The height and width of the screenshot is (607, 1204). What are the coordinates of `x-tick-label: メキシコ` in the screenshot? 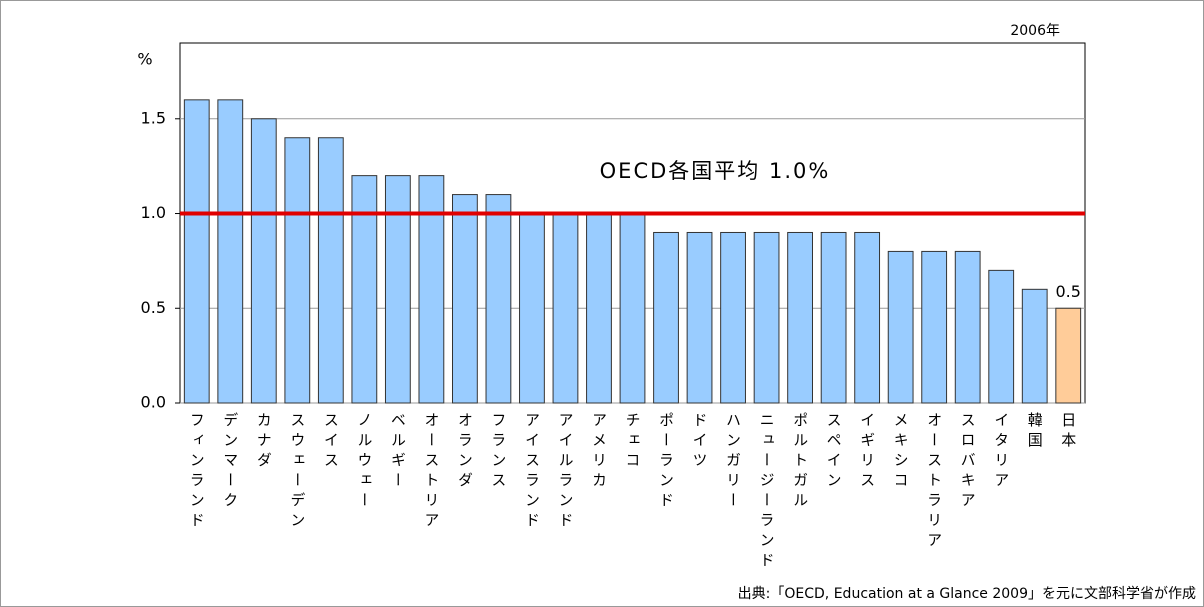 It's located at (901, 452).